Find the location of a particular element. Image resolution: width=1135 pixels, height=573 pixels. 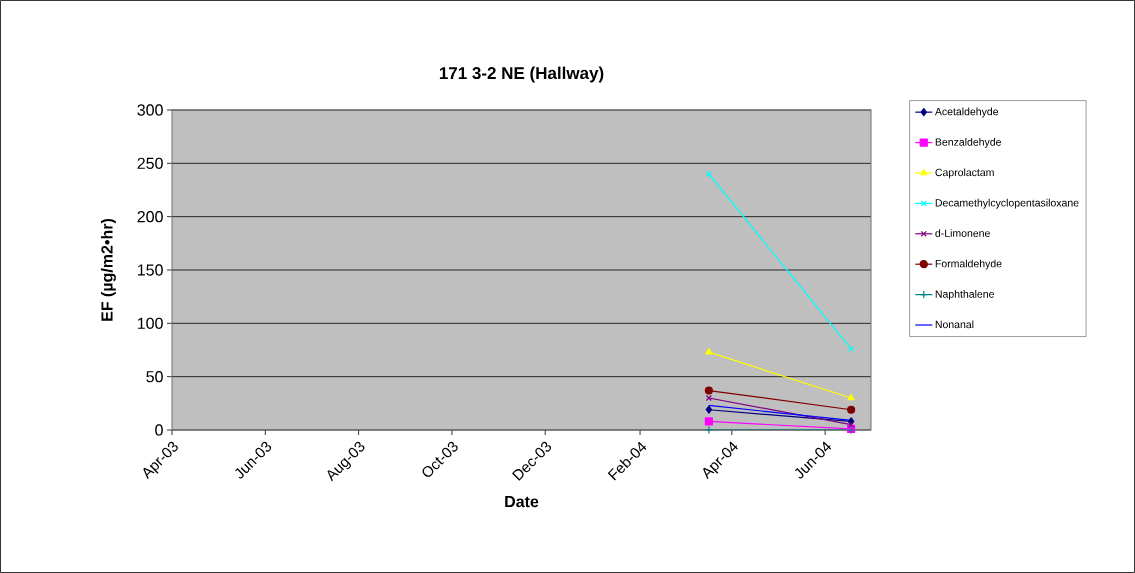

y-tick-label: 300 is located at coordinates (150, 110).